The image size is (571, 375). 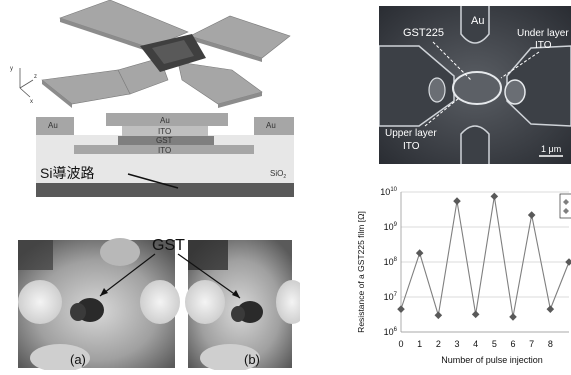 I want to click on sem-scale-label: 1 μm, so click(x=551, y=149).